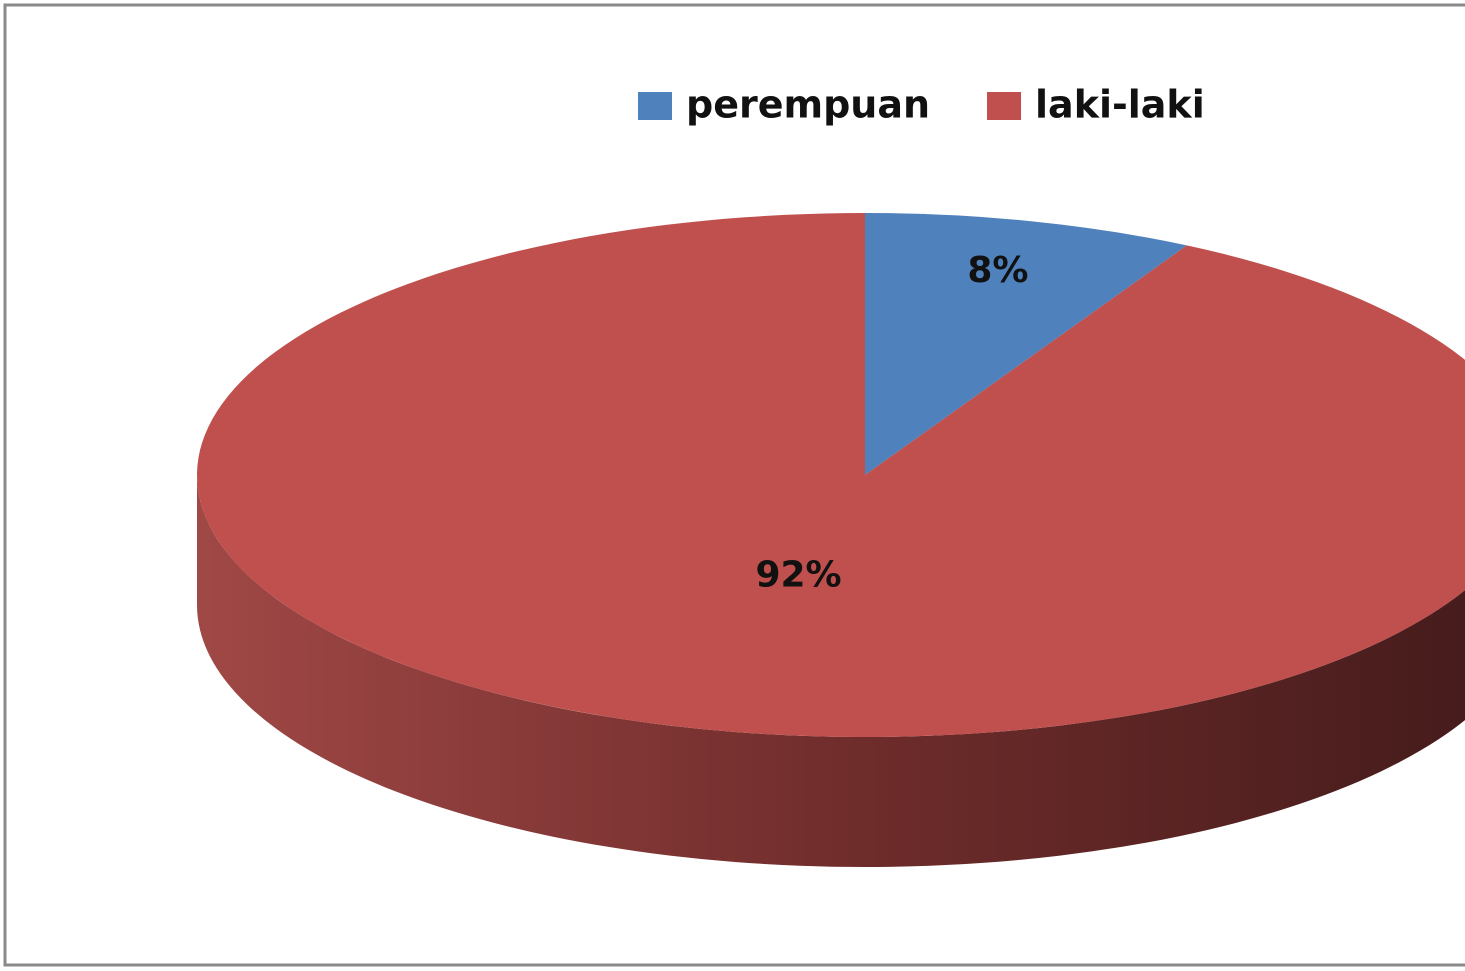 Image resolution: width=1465 pixels, height=971 pixels. I want to click on data-label: 92%, so click(798, 575).